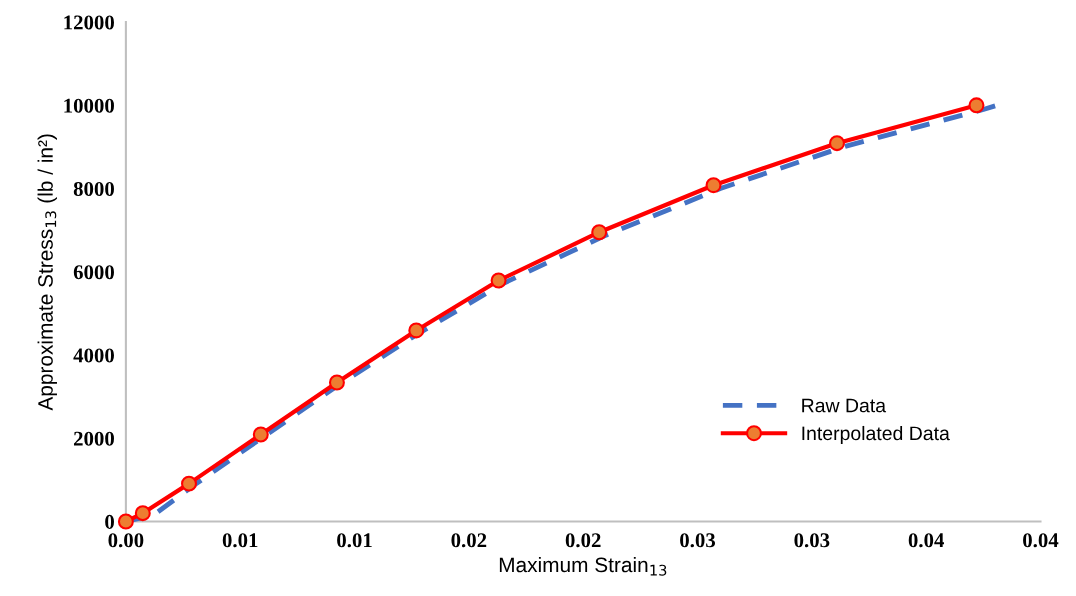 The height and width of the screenshot is (596, 1076). What do you see at coordinates (876, 435) in the screenshot?
I see `legend-label: Interpolated Data` at bounding box center [876, 435].